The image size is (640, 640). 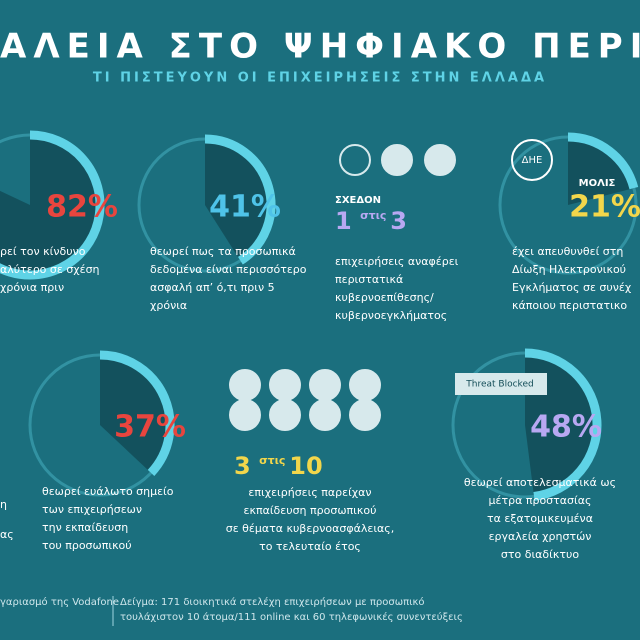 I want to click on prefix: ΣΧΕΔΟΝ, so click(x=358, y=200).